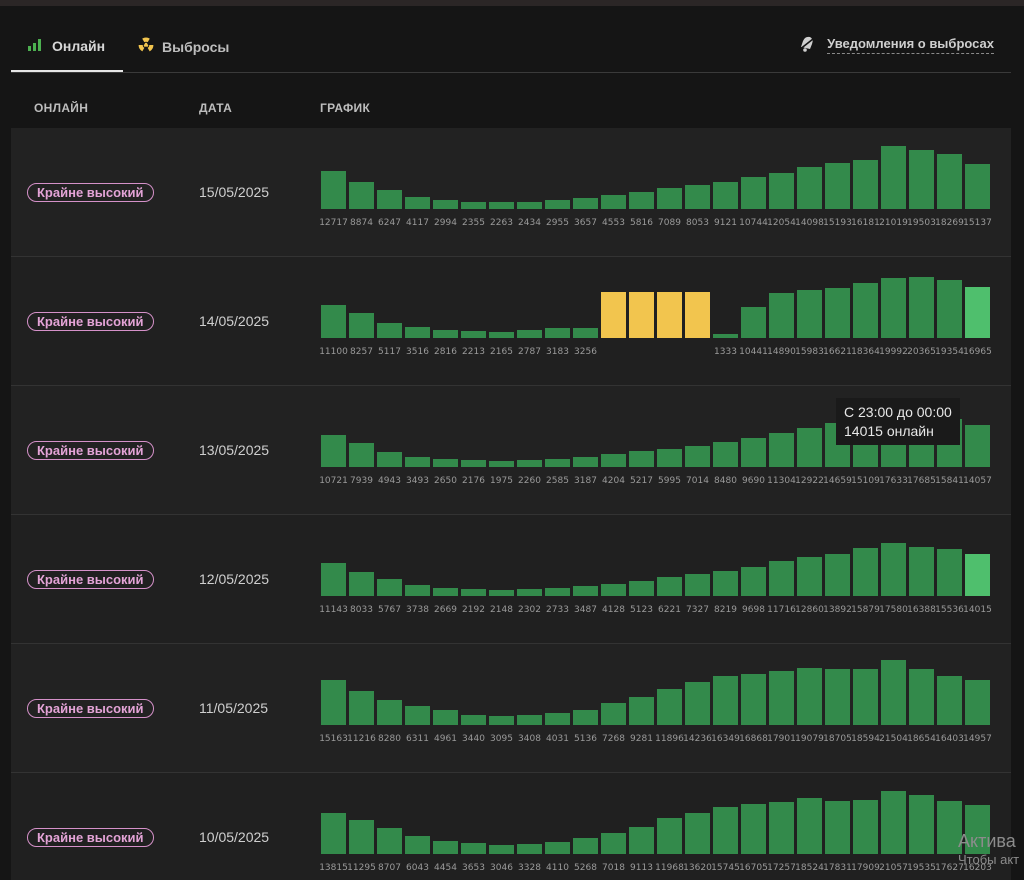  I want to click on emission-bar, so click(697, 315).